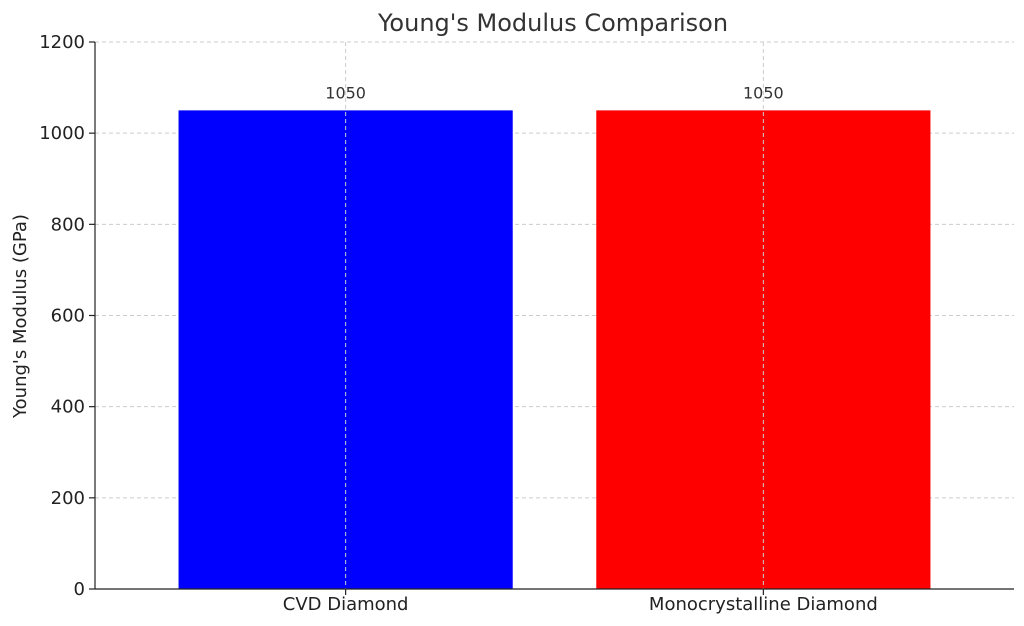 The width and height of the screenshot is (1024, 626). Describe the element at coordinates (346, 604) in the screenshot. I see `x-tick-label: CVD Diamond` at that location.